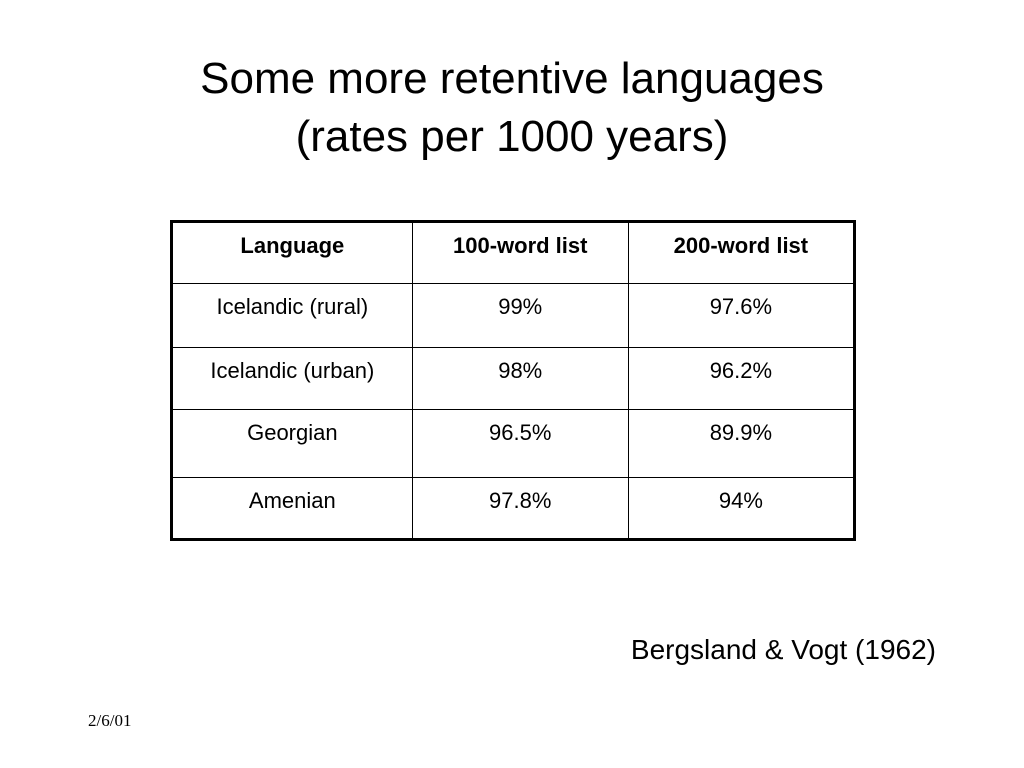  I want to click on cell-200-word-rate: 97.6%, so click(741, 315).